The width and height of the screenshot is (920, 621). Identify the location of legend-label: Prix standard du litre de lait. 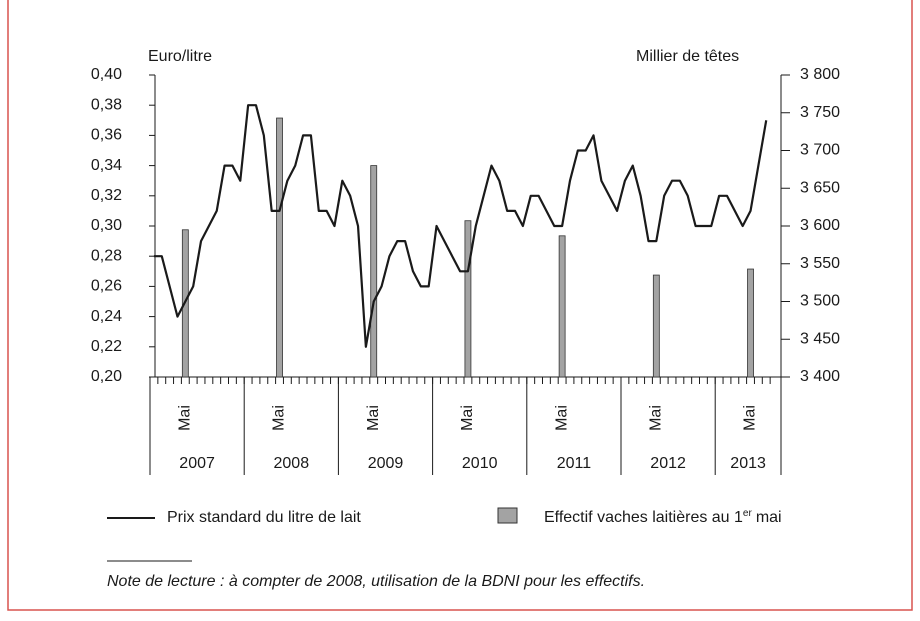
(264, 517).